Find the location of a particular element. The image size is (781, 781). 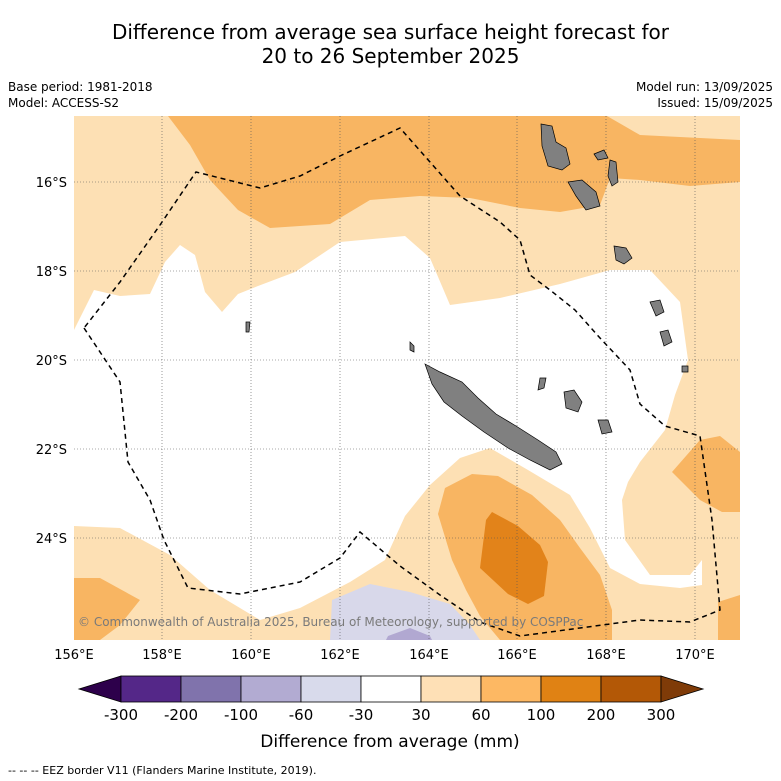

colorbar-tick-label: -200 is located at coordinates (181, 715).